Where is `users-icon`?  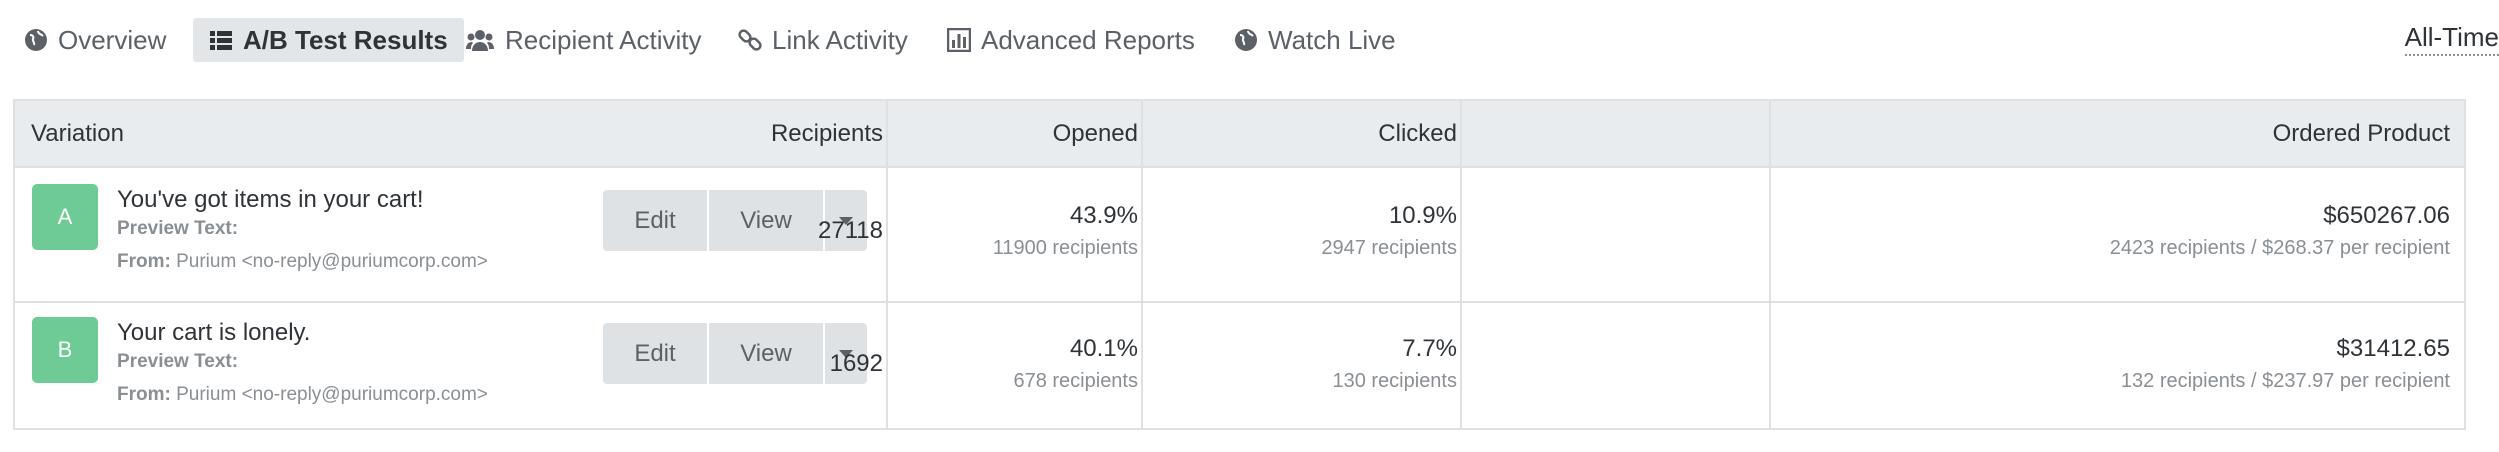
users-icon is located at coordinates (480, 40).